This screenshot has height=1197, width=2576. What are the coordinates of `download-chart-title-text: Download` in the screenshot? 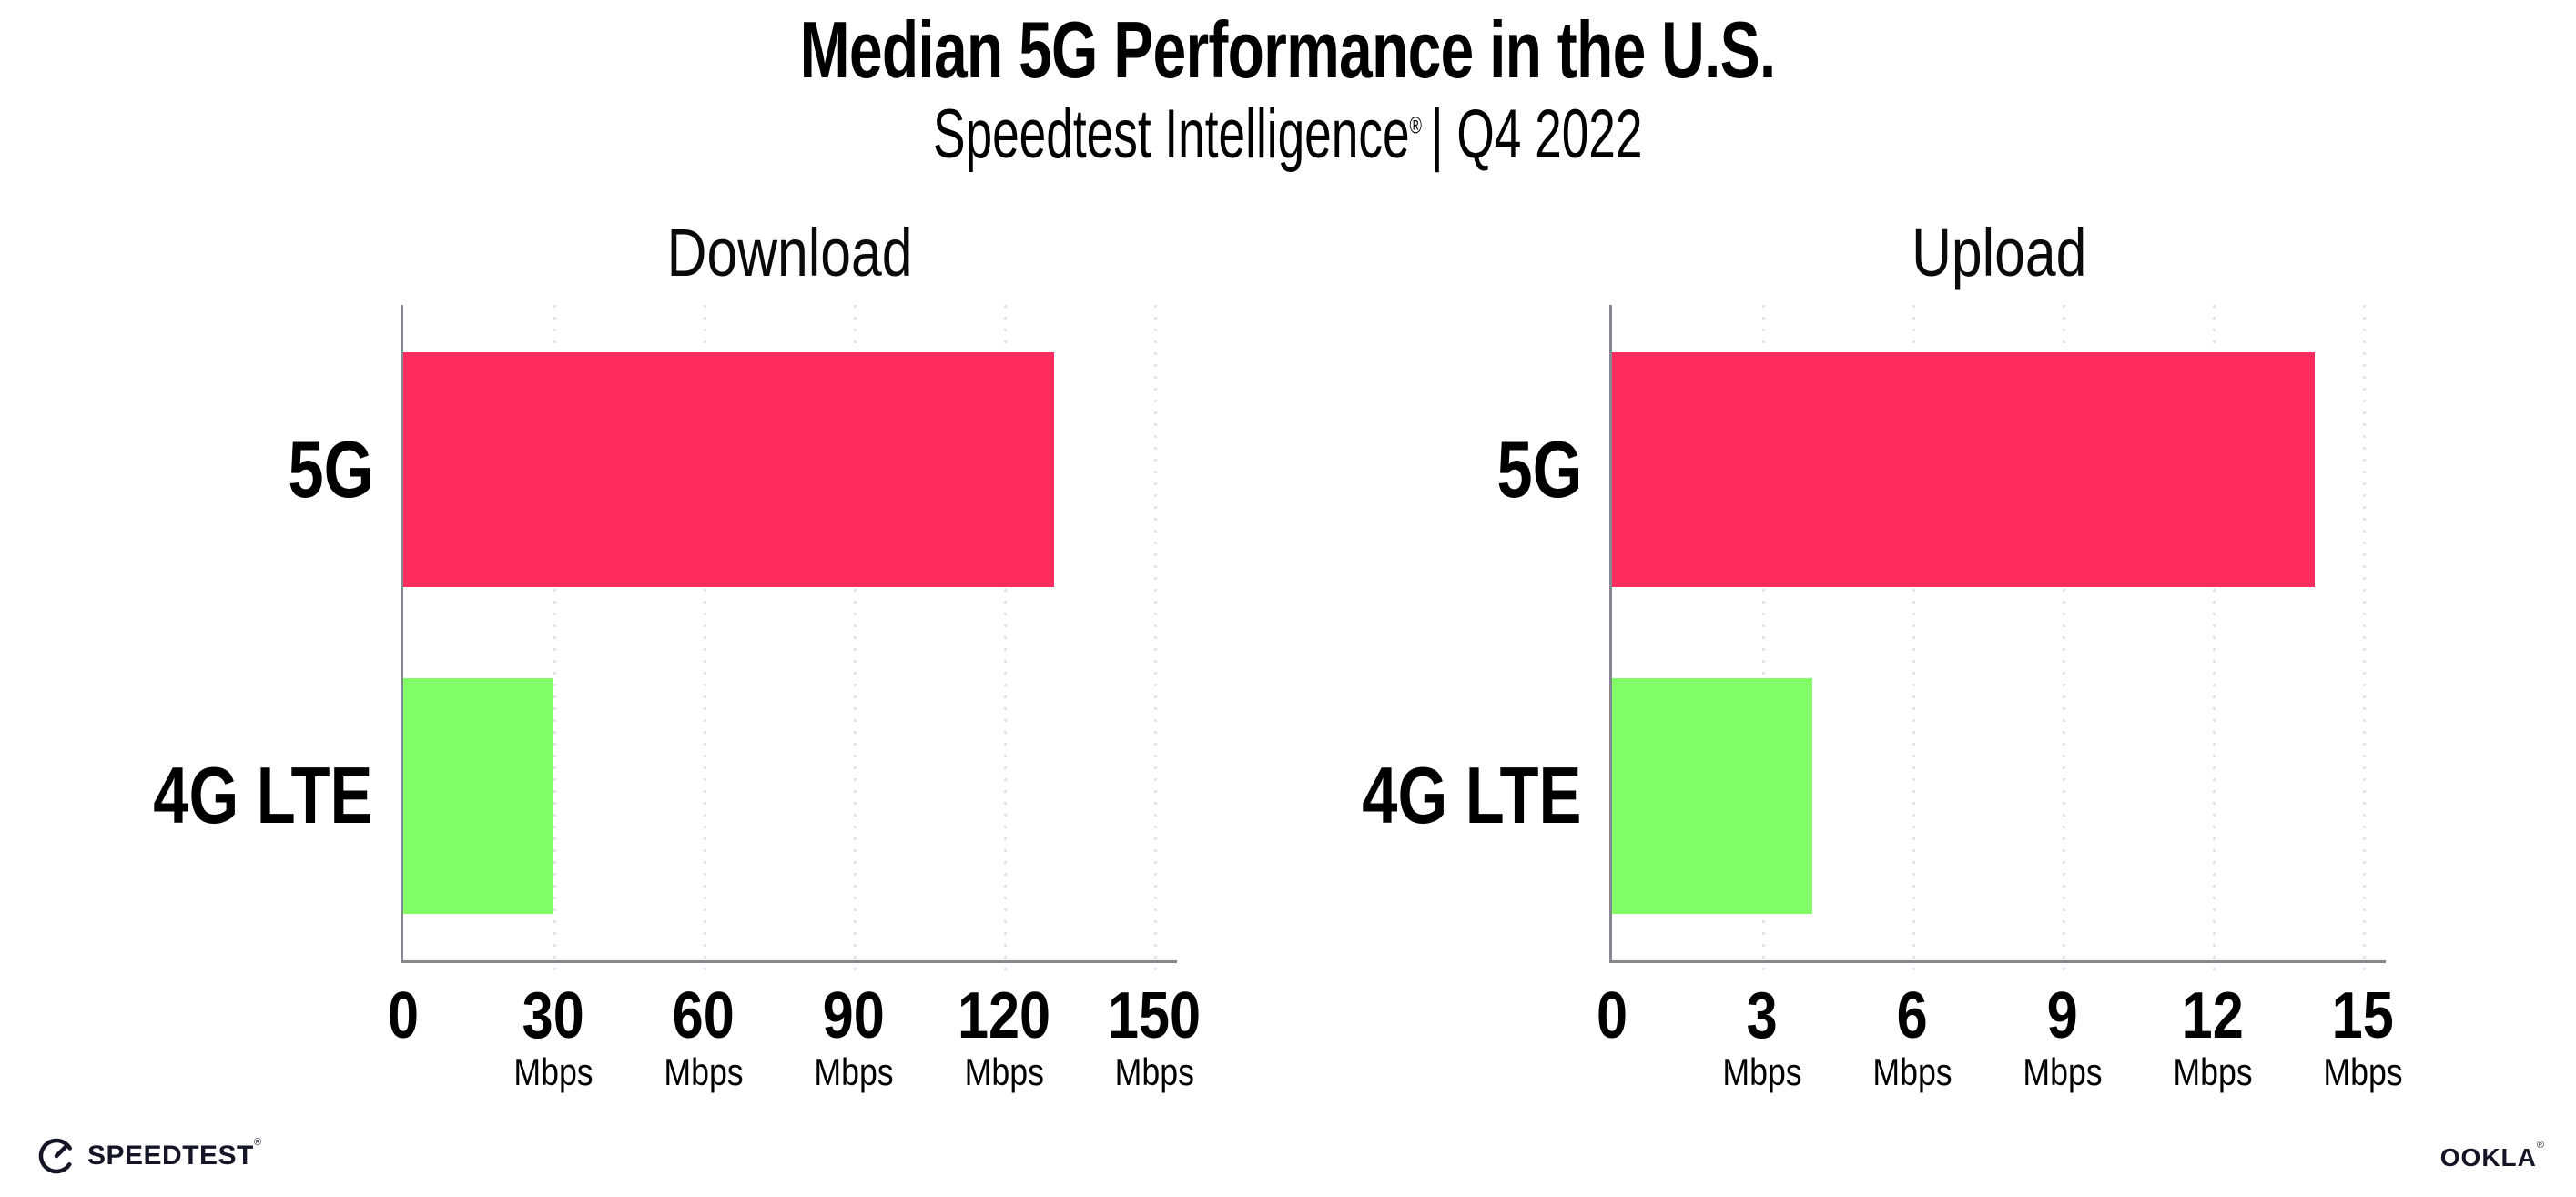 It's located at (790, 253).